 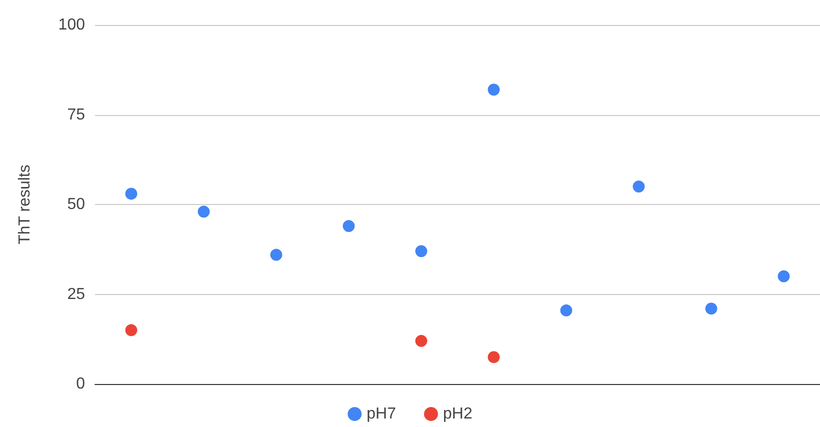 What do you see at coordinates (381, 414) in the screenshot?
I see `legend-label: pH7` at bounding box center [381, 414].